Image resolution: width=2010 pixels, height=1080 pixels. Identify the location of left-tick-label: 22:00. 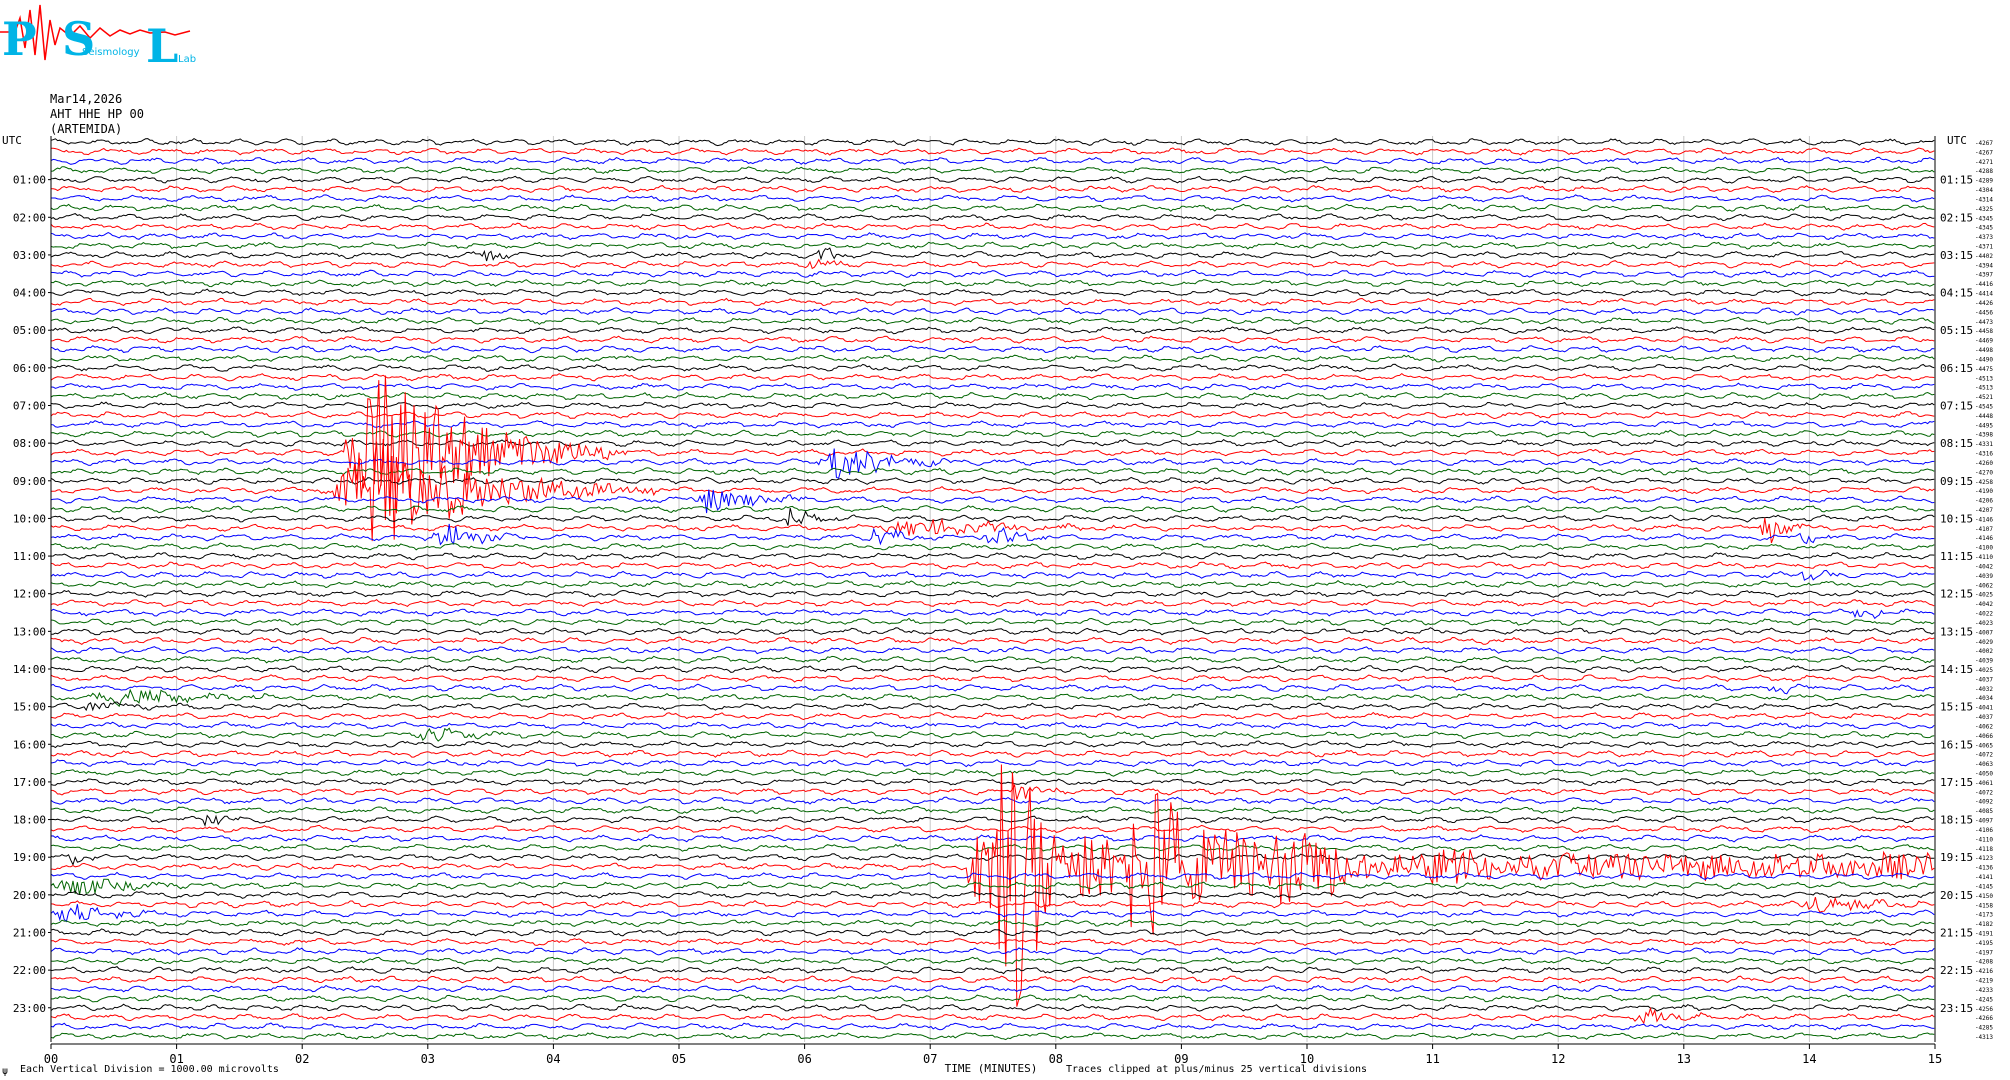
(29, 970).